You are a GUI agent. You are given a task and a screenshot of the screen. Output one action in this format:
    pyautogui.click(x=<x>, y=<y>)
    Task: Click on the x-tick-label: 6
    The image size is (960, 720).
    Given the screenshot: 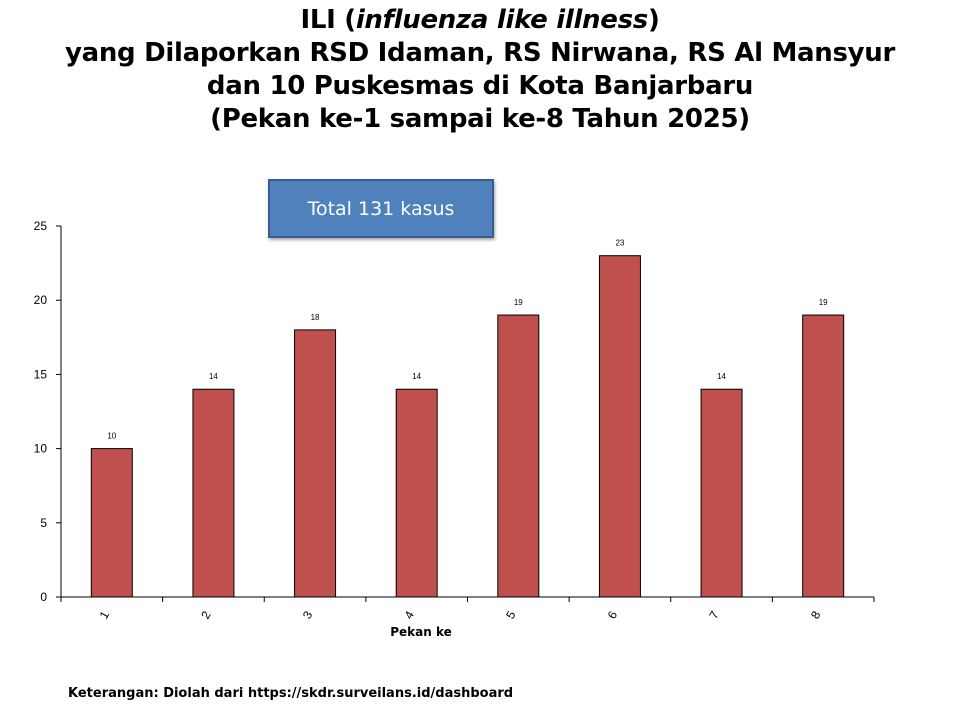 What is the action you would take?
    pyautogui.click(x=613, y=614)
    